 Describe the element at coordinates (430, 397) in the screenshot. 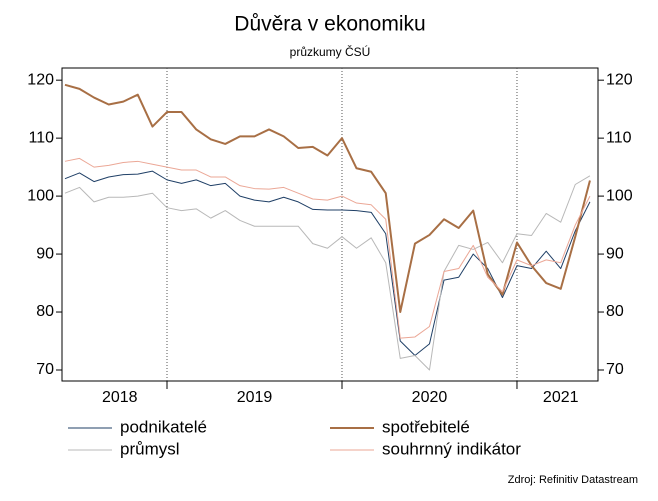

I see `x-tick-label: 2020` at that location.